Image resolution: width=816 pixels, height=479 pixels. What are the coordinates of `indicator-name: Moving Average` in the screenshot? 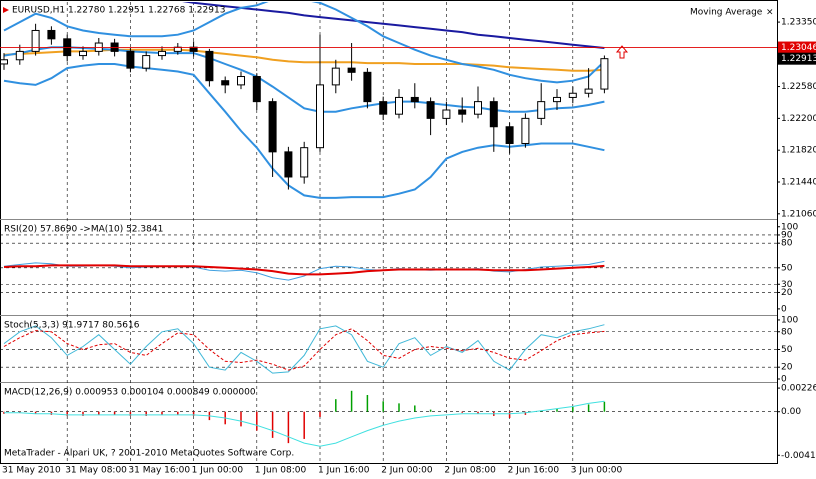 It's located at (726, 13).